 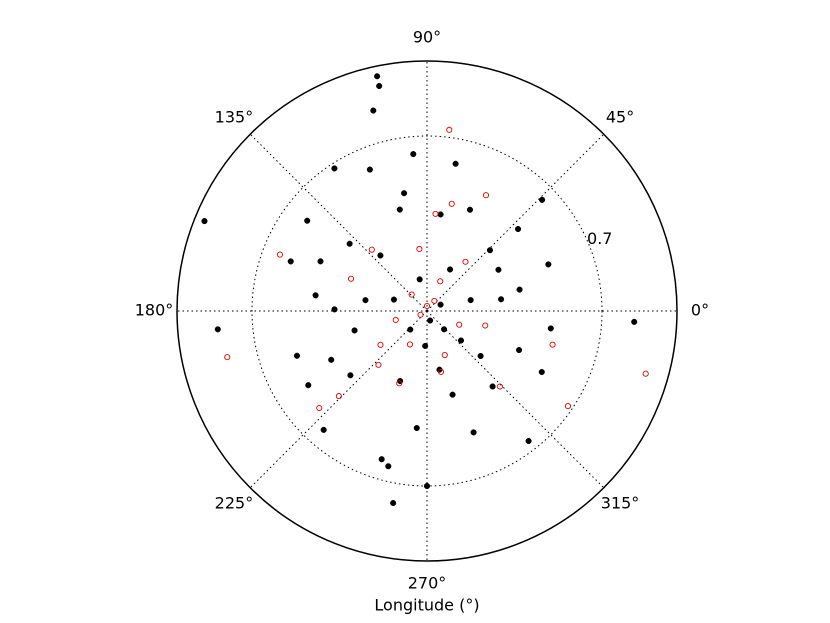 What do you see at coordinates (599, 238) in the screenshot?
I see `radial-tick-label: 0.7` at bounding box center [599, 238].